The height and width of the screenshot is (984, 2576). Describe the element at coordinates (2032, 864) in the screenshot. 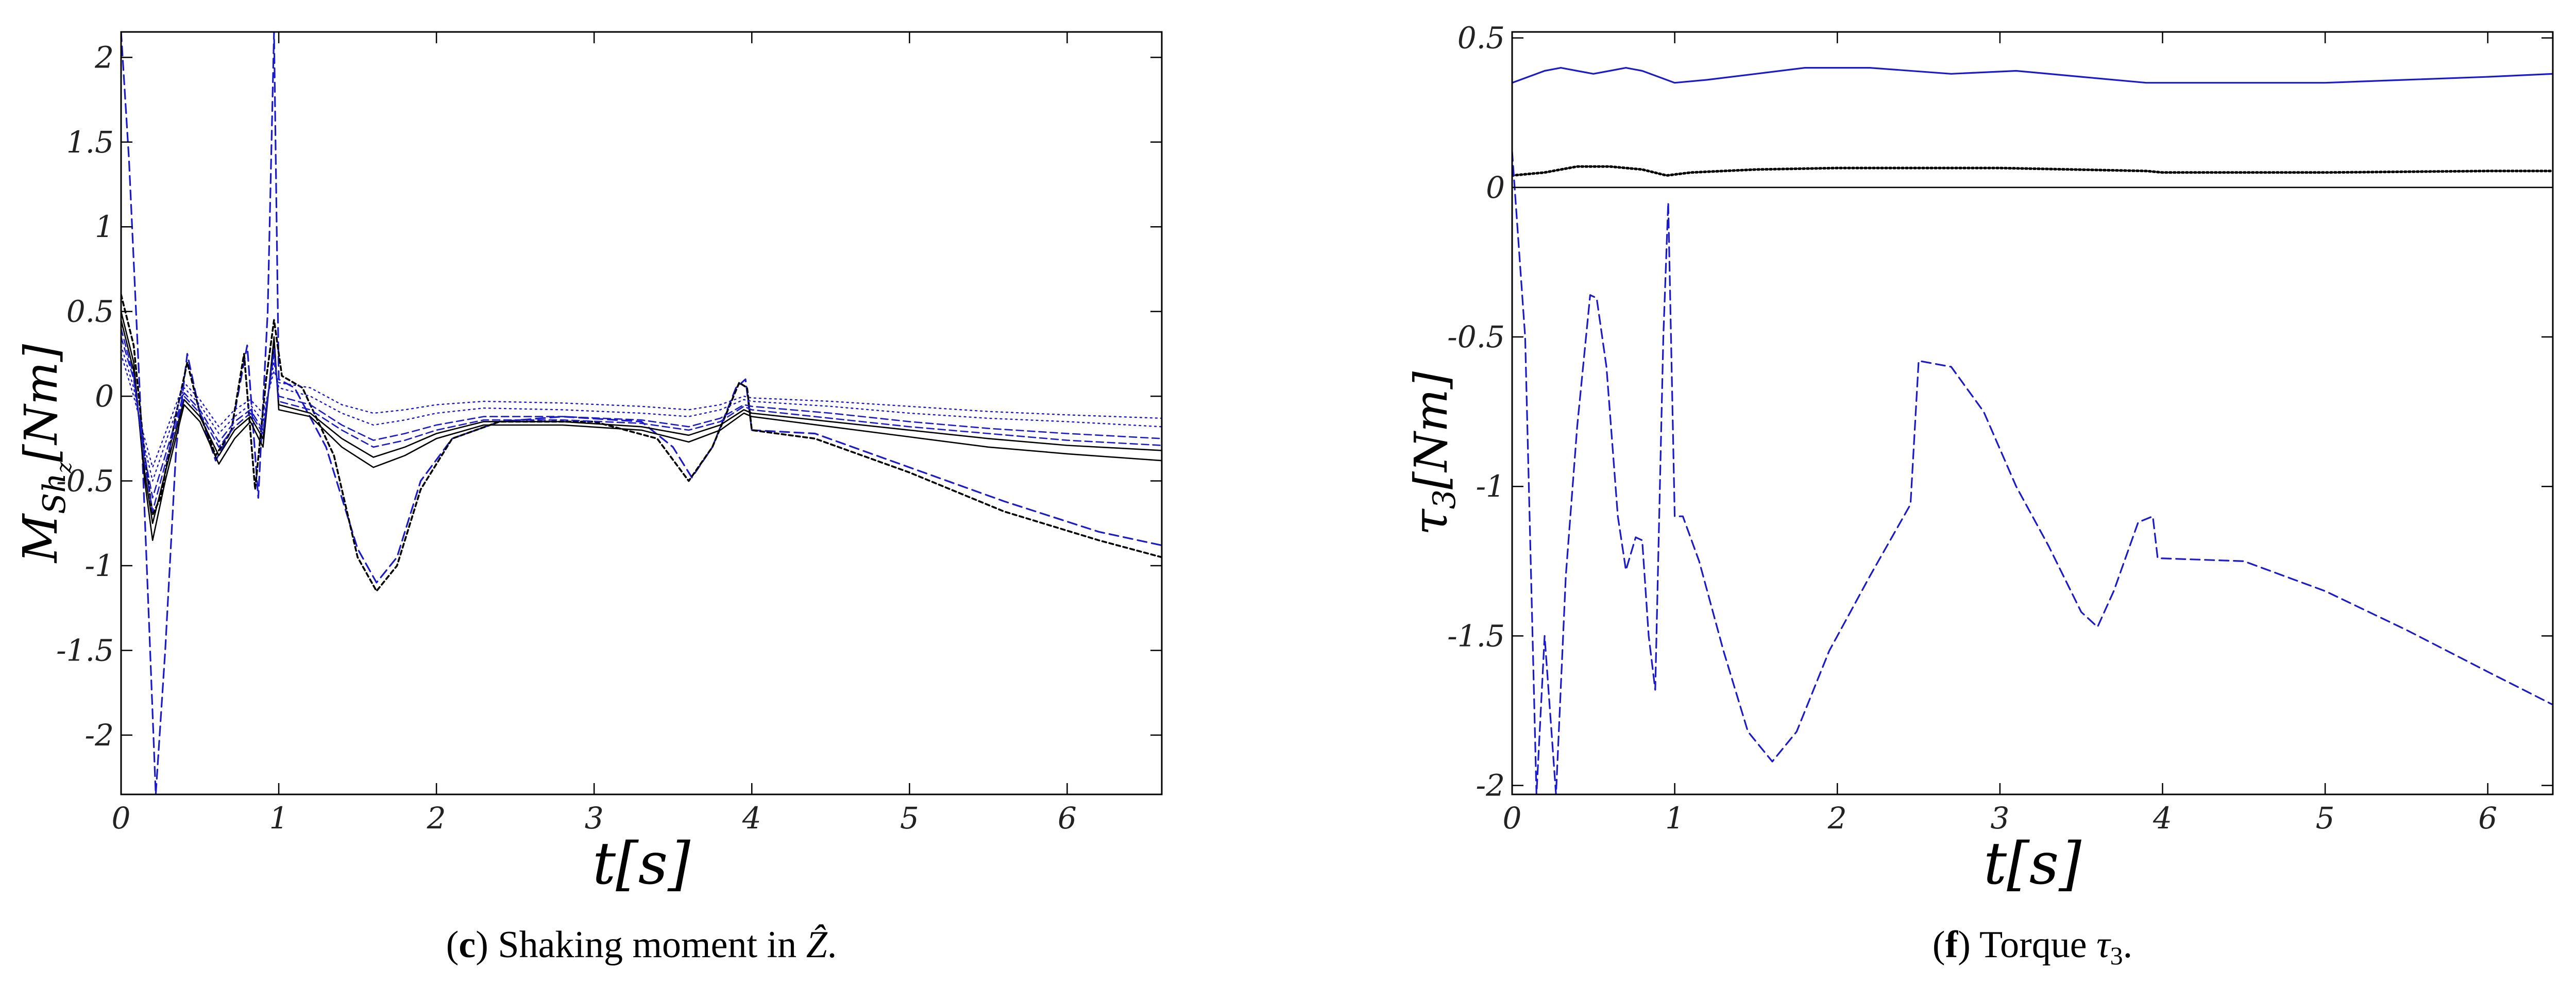

I see `panel-f-xlabel: t[s]` at that location.